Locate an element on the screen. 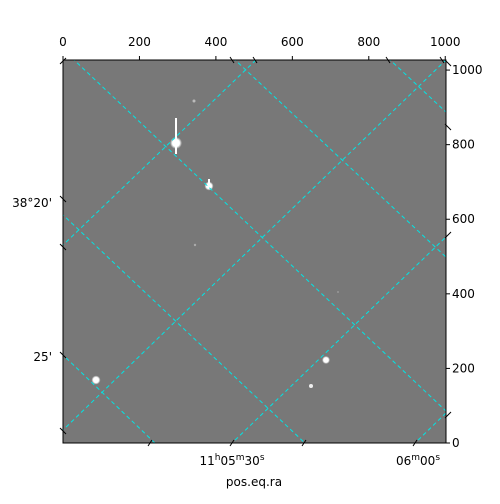 The width and height of the screenshot is (500, 504). x-tick-label: 400 is located at coordinates (215, 42).